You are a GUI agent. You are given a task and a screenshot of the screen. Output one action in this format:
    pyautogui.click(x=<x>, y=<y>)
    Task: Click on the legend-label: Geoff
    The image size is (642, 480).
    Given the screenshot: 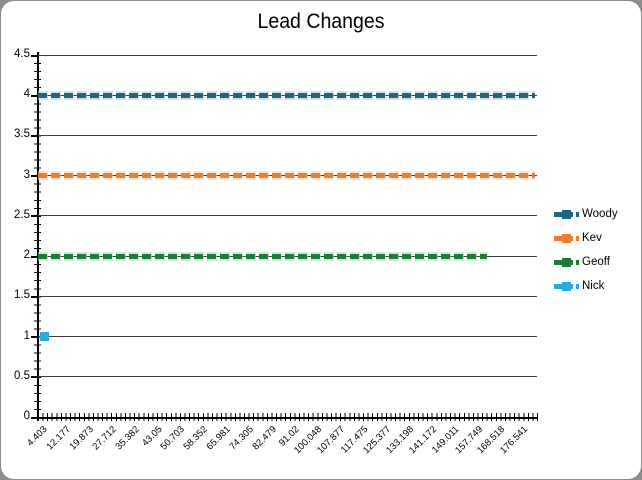 What is the action you would take?
    pyautogui.click(x=596, y=262)
    